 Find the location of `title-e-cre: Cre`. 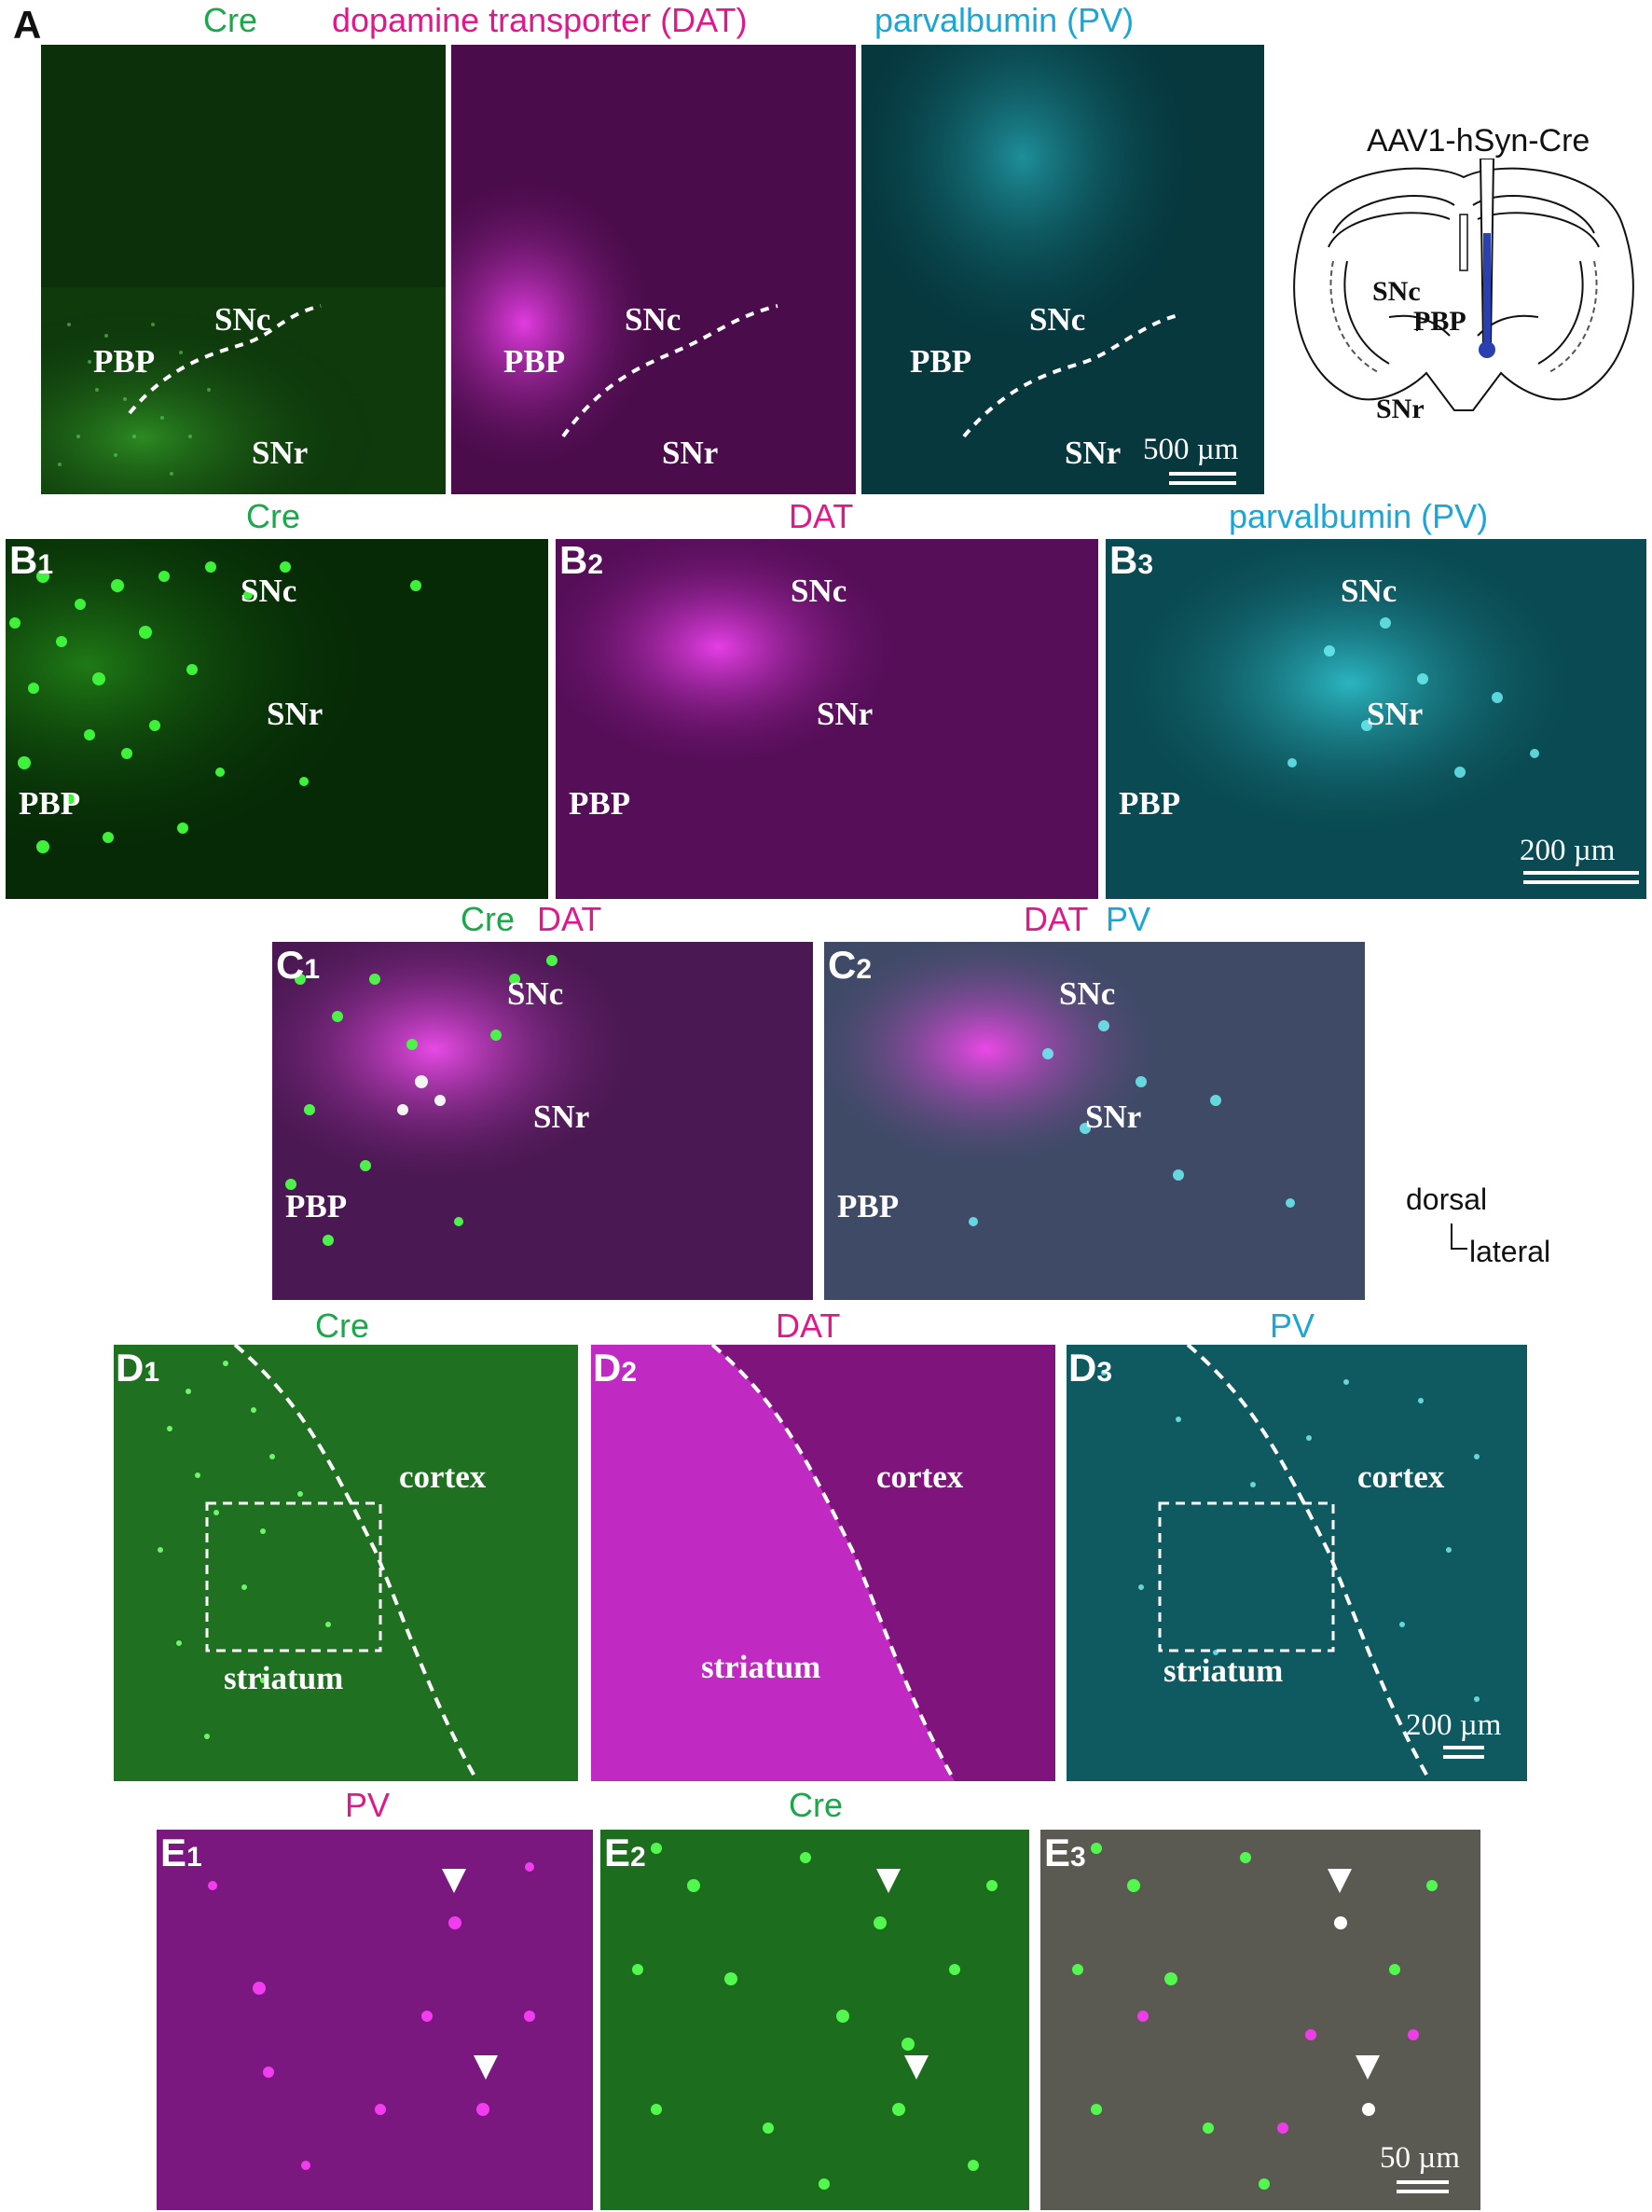

title-e-cre: Cre is located at coordinates (816, 1805).